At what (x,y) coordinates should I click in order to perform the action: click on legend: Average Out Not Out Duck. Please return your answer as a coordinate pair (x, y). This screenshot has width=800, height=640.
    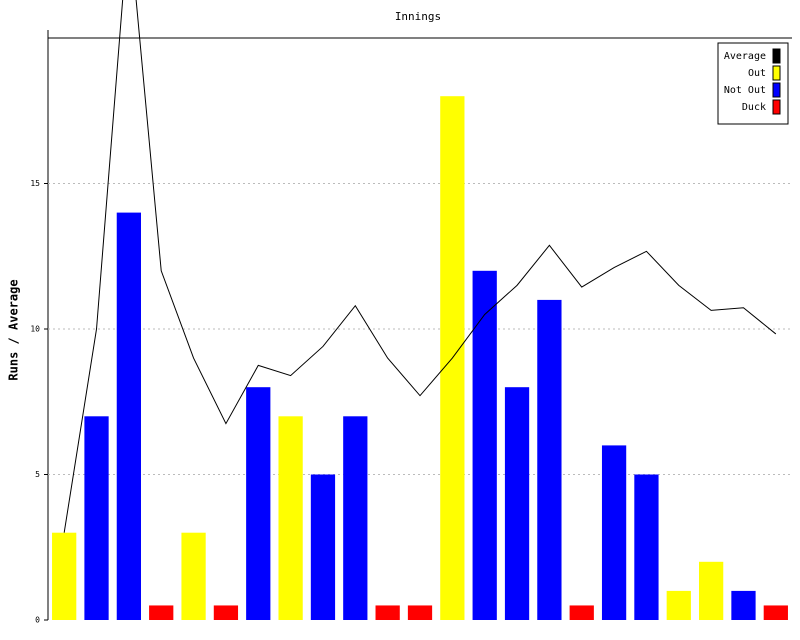
    Looking at the image, I should click on (753, 83).